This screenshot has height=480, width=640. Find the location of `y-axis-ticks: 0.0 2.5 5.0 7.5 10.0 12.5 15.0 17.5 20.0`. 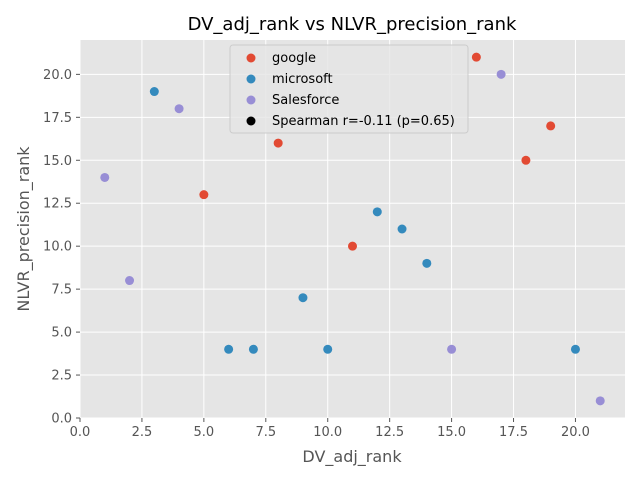

y-axis-ticks: 0.0 2.5 5.0 7.5 10.0 12.5 15.0 17.5 20.0 is located at coordinates (61, 247).